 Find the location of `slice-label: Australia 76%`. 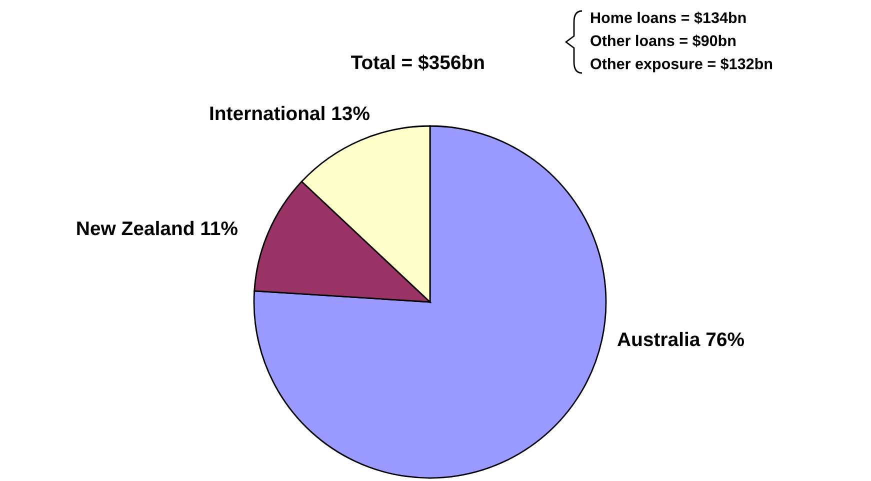

slice-label: Australia 76% is located at coordinates (680, 339).